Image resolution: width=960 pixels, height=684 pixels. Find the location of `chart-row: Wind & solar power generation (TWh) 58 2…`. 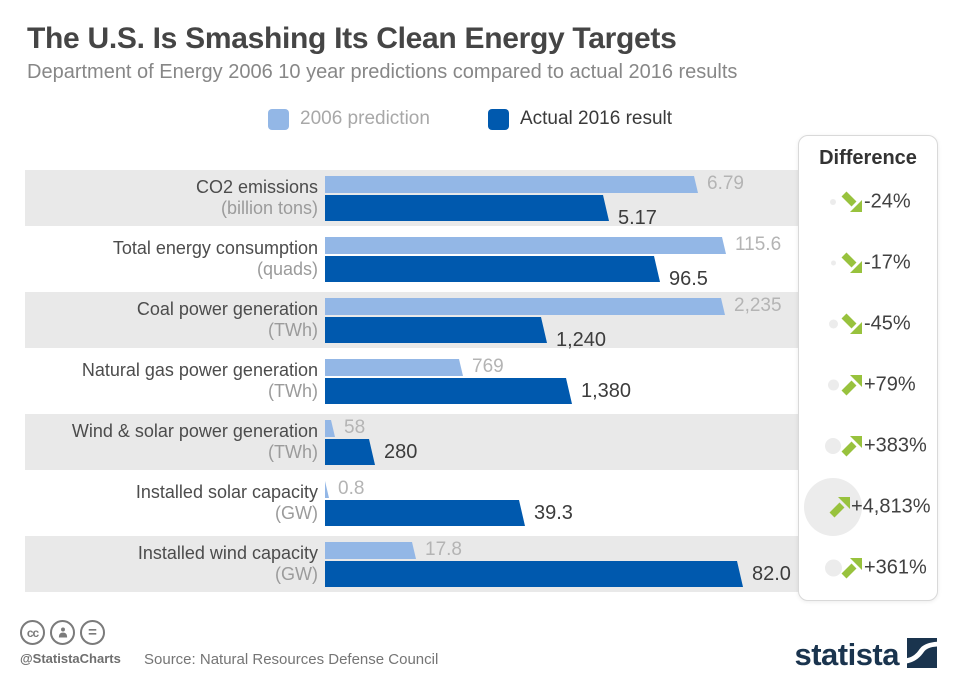

chart-row: Wind & solar power generation (TWh) 58 2… is located at coordinates (413, 444).